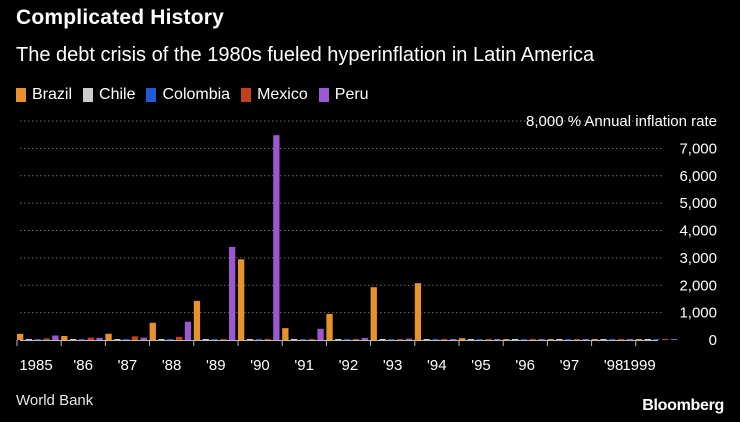  What do you see at coordinates (713, 340) in the screenshot?
I see `y-tick-label: 0` at bounding box center [713, 340].